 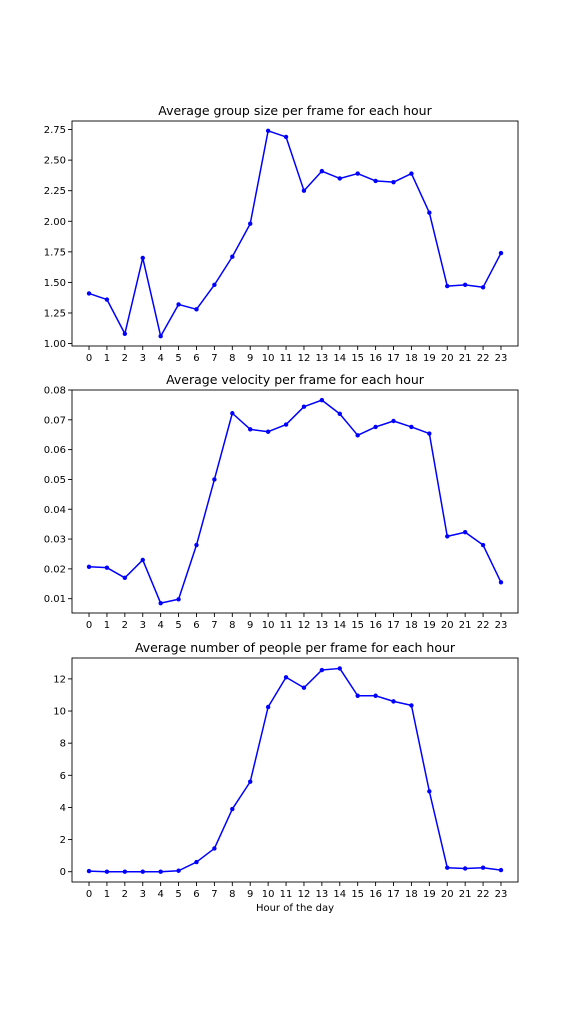 I want to click on y-tick-label: 0.03, so click(x=55, y=540).